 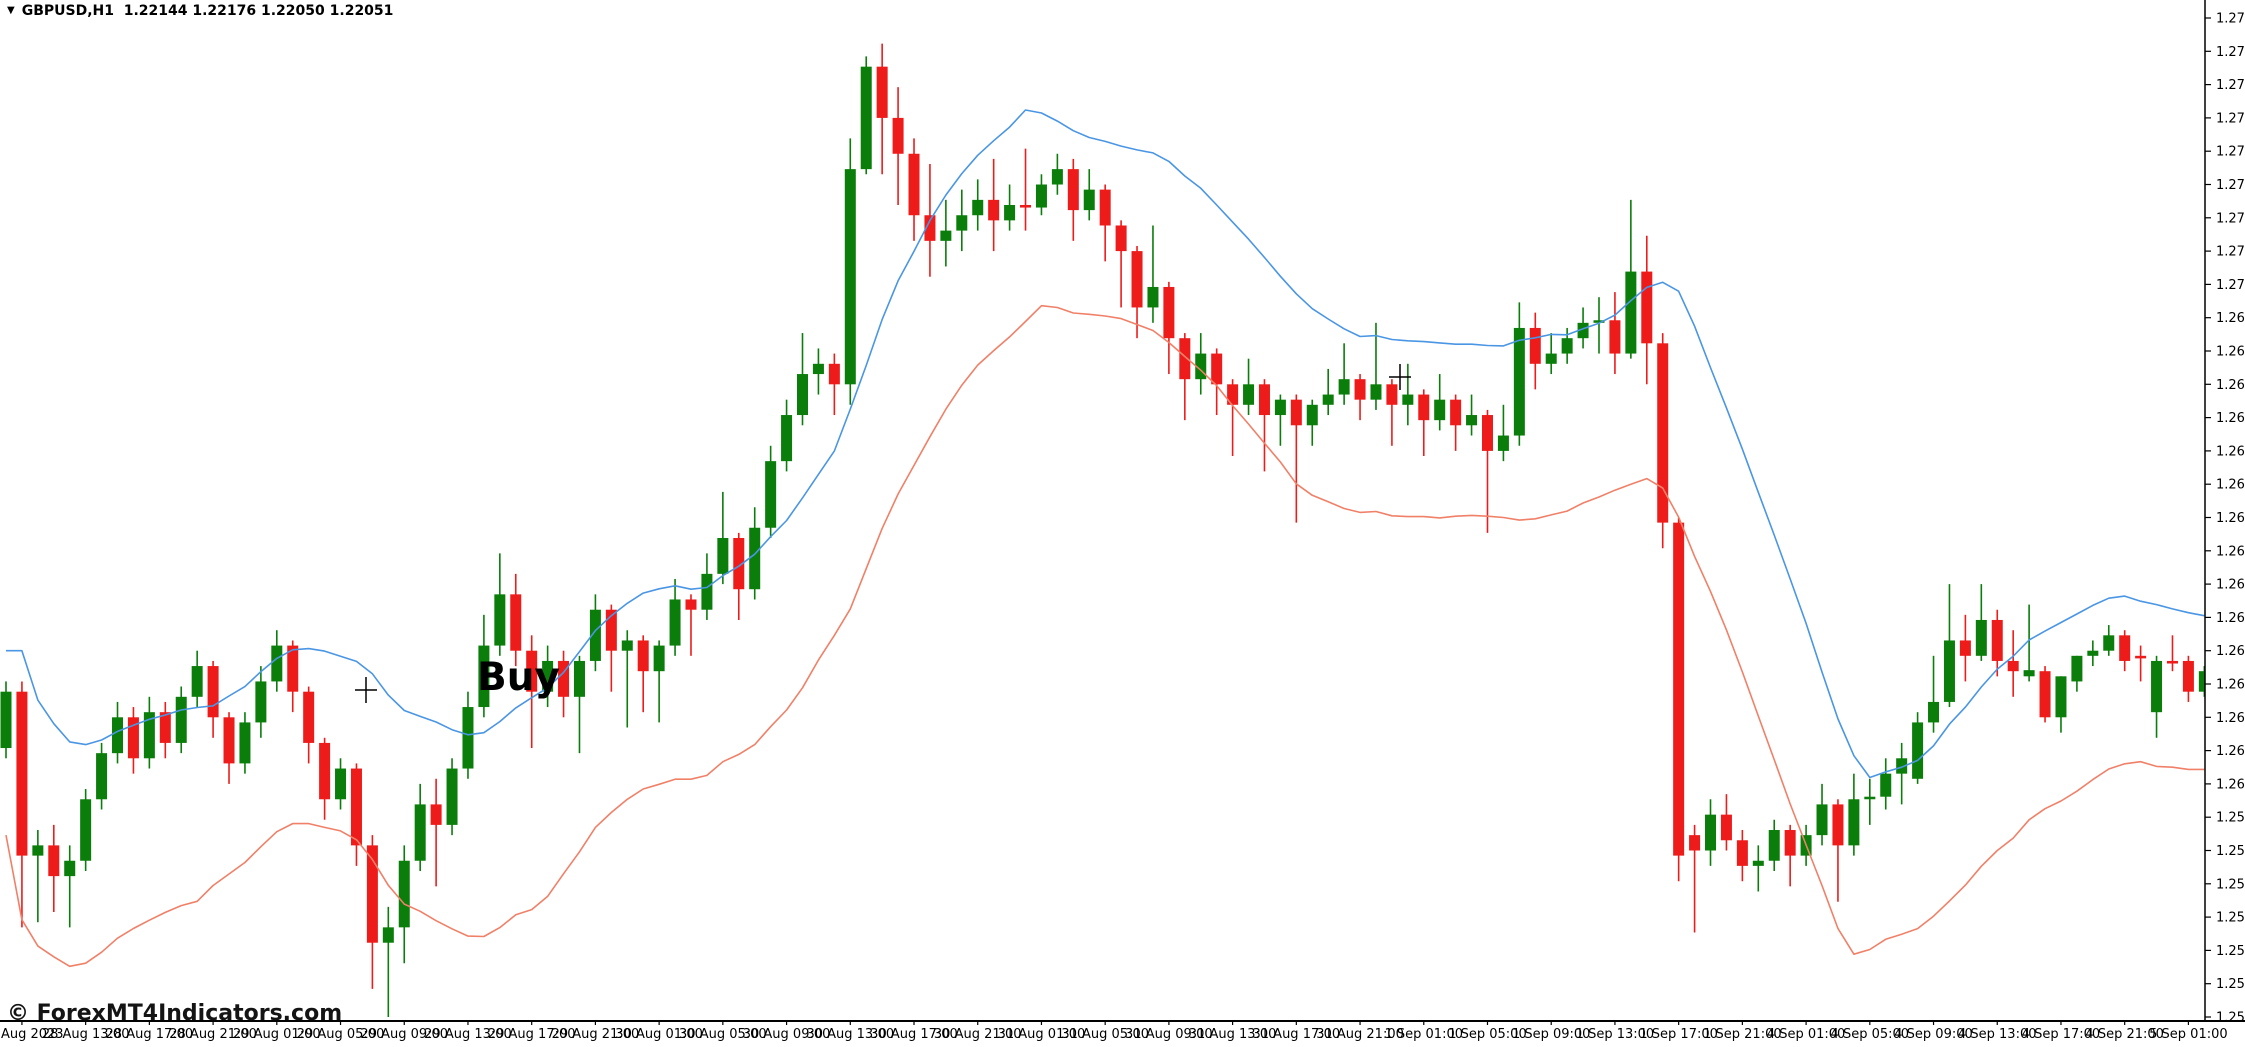 I want to click on time-tick-label: 29 Aug 13:00, so click(x=468, y=1034).